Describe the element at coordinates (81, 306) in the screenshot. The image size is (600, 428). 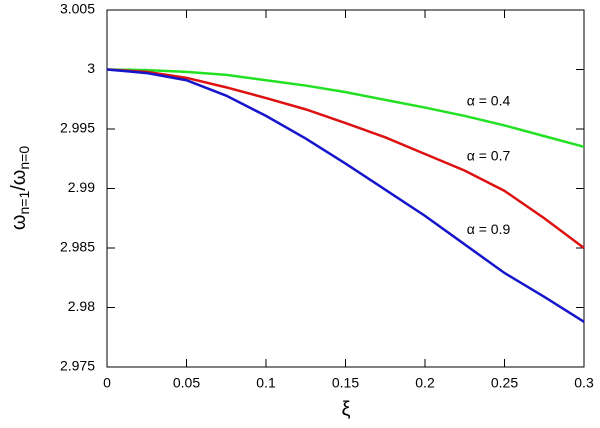
I see `y-tick-label: 2.98` at that location.